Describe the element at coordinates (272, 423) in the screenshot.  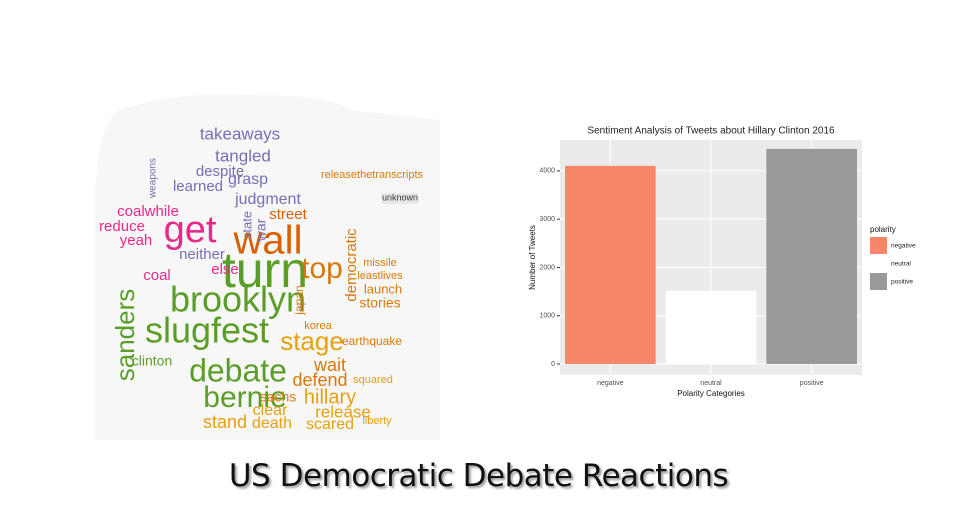
I see `cloud-word: death` at that location.